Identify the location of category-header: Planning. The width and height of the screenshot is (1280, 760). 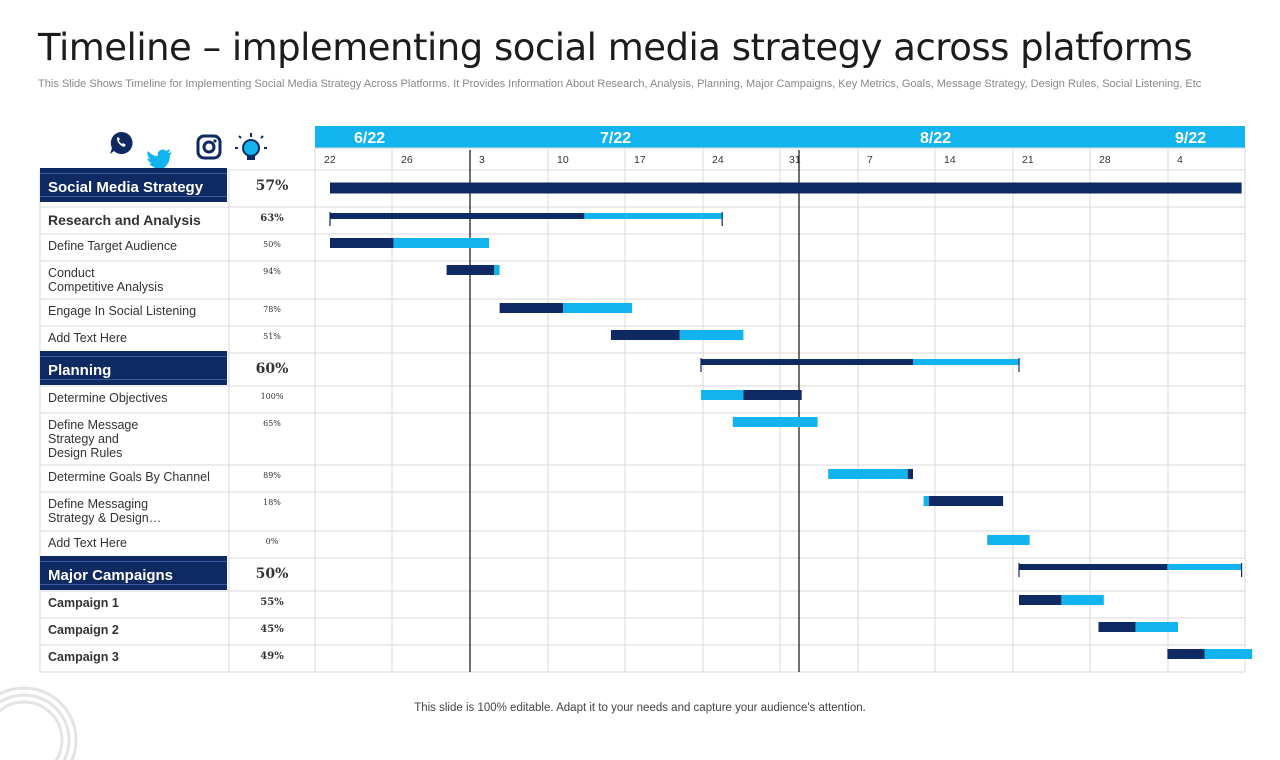
(133, 368).